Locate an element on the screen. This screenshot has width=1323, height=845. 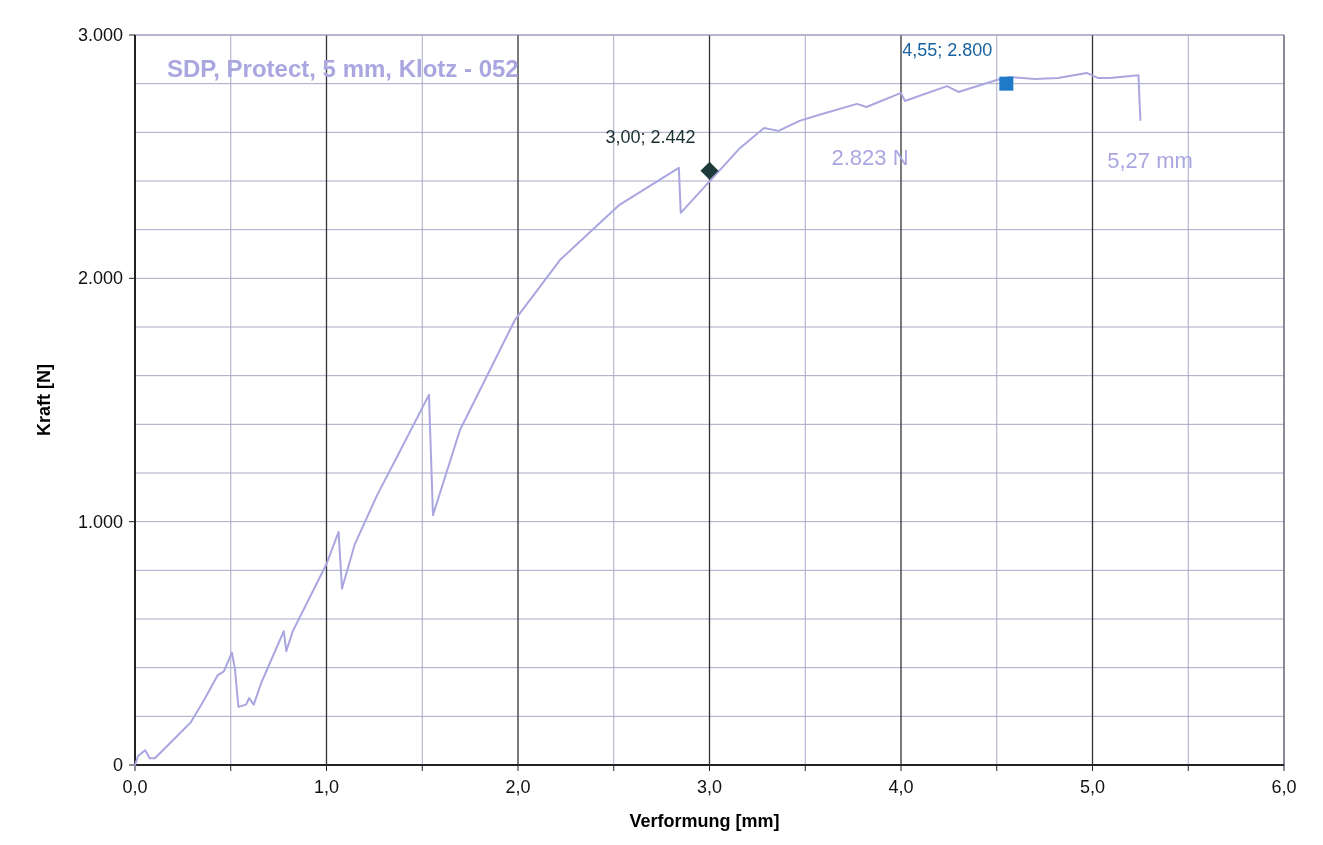
x-axis-title: Verformung [mm] is located at coordinates (704, 821).